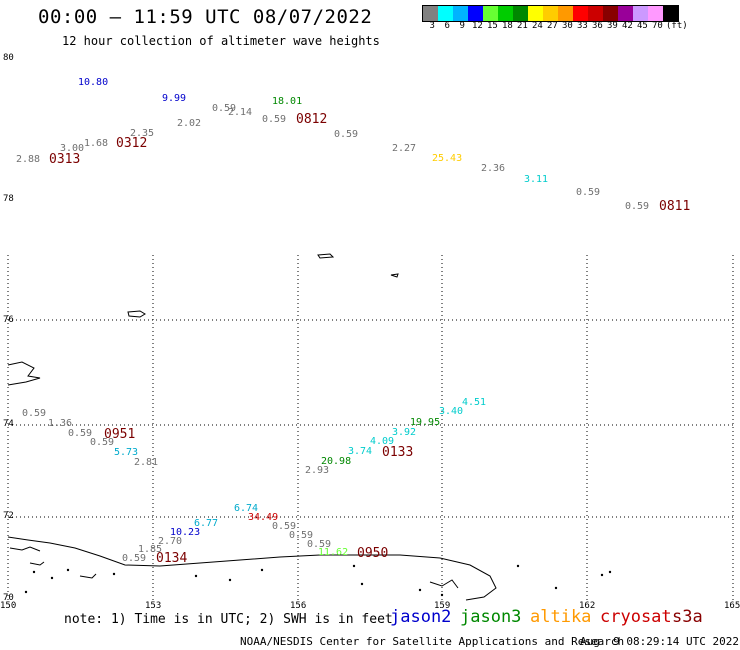 Image resolution: width=740 pixels, height=650 pixels. I want to click on wave-height-value: 1.85, so click(150, 549).